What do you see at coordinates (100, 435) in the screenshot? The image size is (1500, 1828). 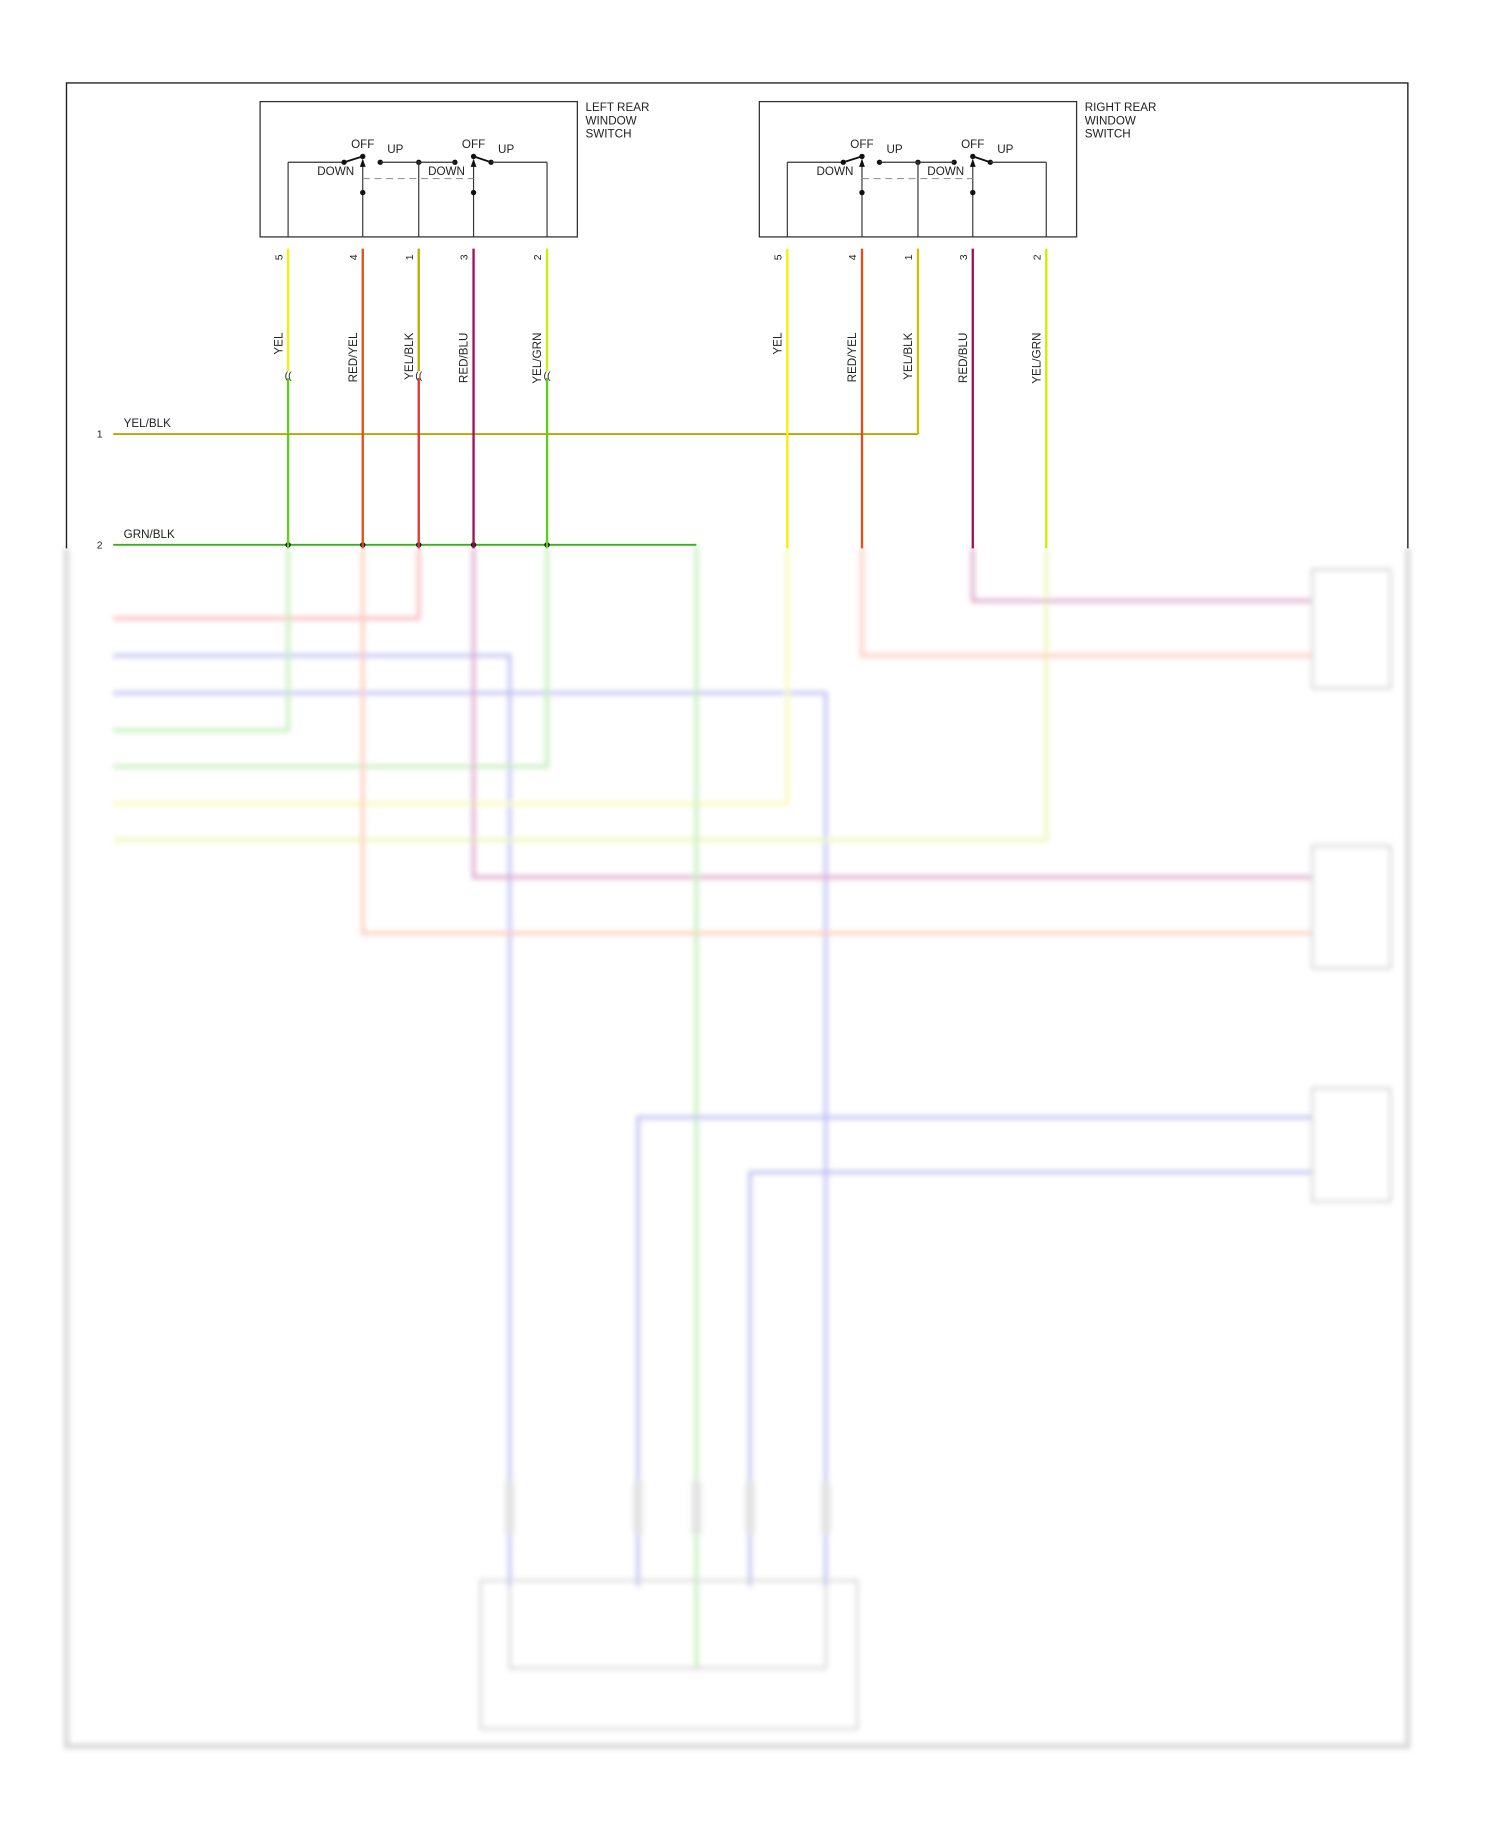 I see `bus-number: 1` at bounding box center [100, 435].